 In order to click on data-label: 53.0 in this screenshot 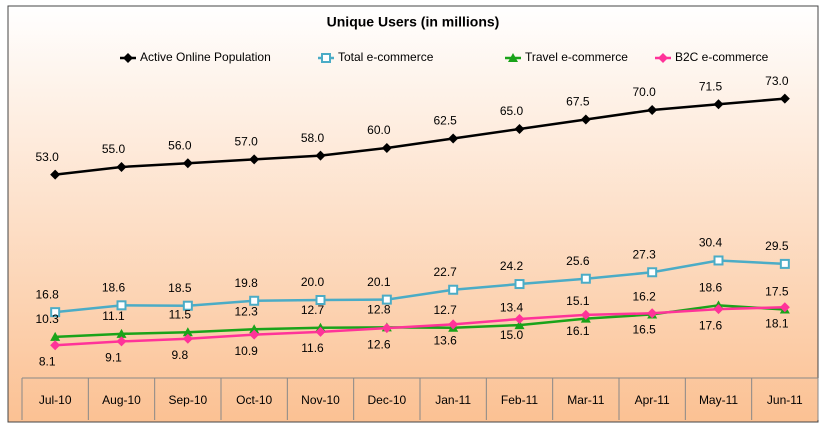, I will do `click(47, 157)`.